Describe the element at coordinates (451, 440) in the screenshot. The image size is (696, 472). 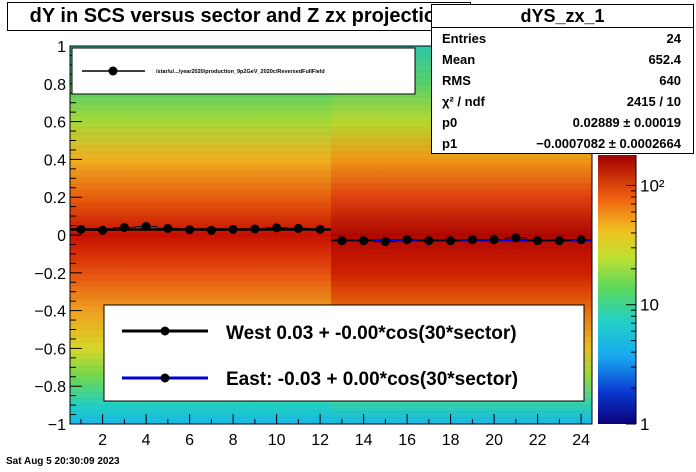
I see `x-tick-label: 18` at that location.